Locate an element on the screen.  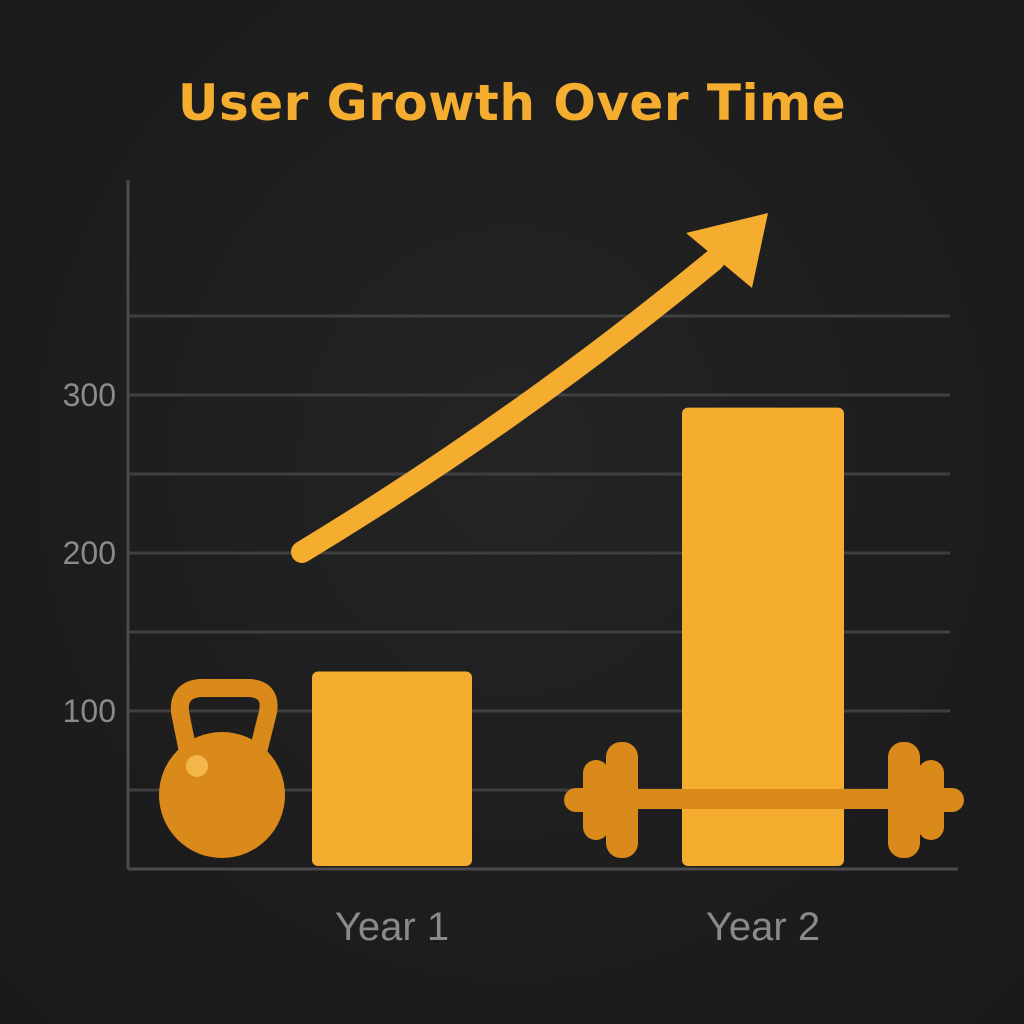
y-tick-label: 100 is located at coordinates (89, 711).